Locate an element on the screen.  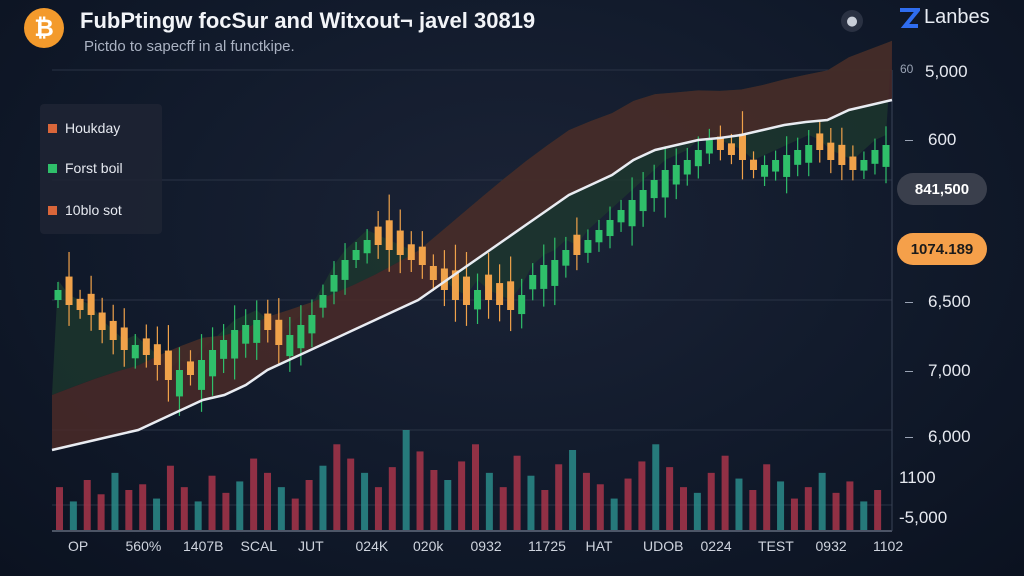
brand: Lanbes is located at coordinates (944, 17).